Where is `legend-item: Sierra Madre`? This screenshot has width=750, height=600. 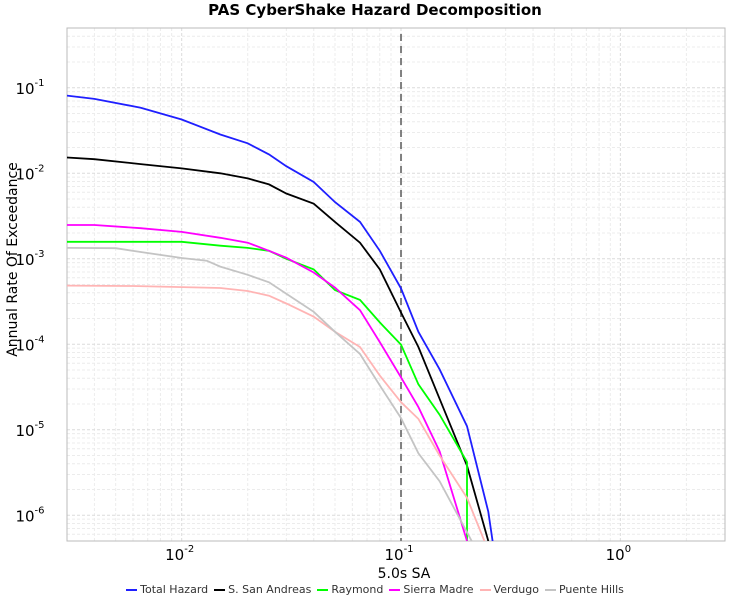
legend-item: Sierra Madre is located at coordinates (431, 589).